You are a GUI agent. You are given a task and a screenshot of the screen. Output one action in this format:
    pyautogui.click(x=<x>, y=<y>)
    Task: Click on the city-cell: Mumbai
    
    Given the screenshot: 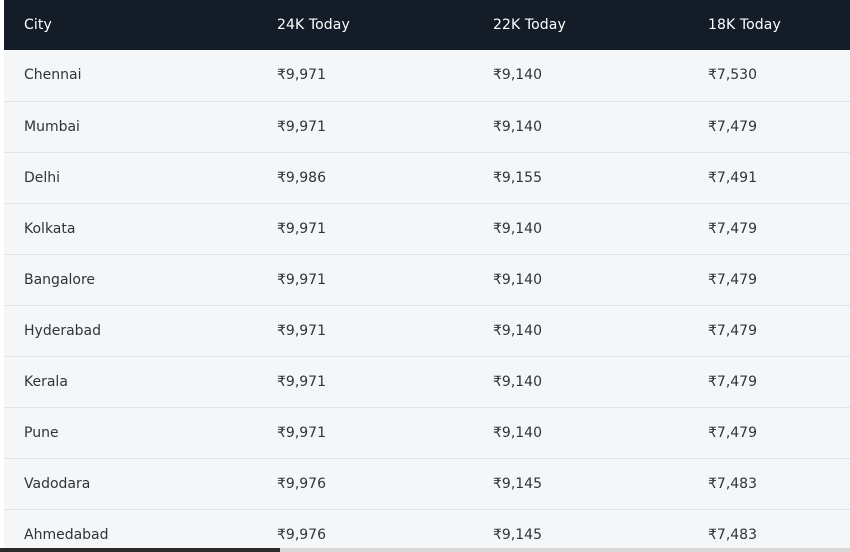 What is the action you would take?
    pyautogui.click(x=140, y=127)
    